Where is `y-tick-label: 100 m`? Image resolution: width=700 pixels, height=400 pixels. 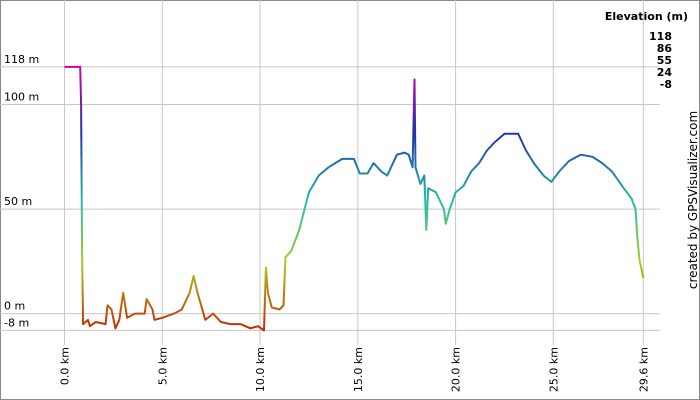
y-tick-label: 100 m is located at coordinates (21, 97).